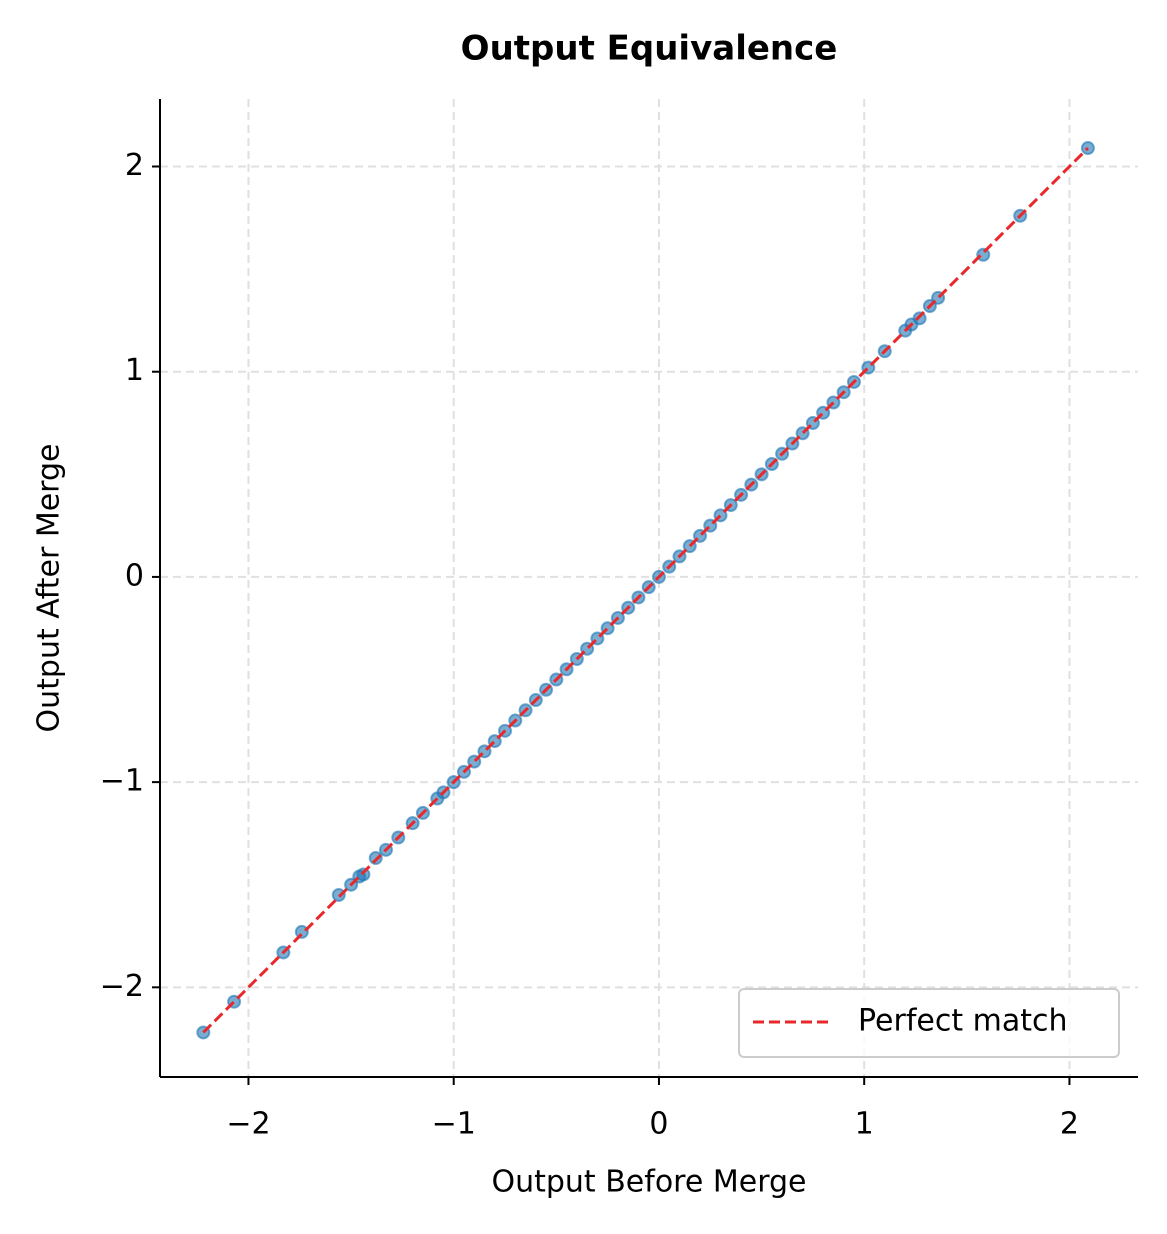 This screenshot has height=1234, width=1167. Describe the element at coordinates (658, 1124) in the screenshot. I see `x-tick-label: 0` at that location.